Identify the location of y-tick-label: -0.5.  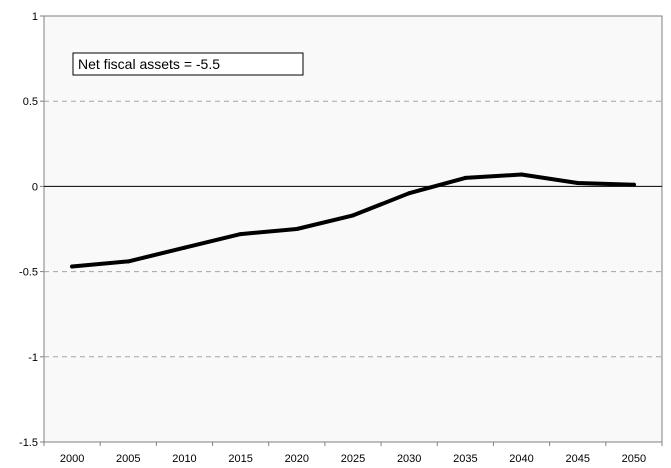
(28, 273).